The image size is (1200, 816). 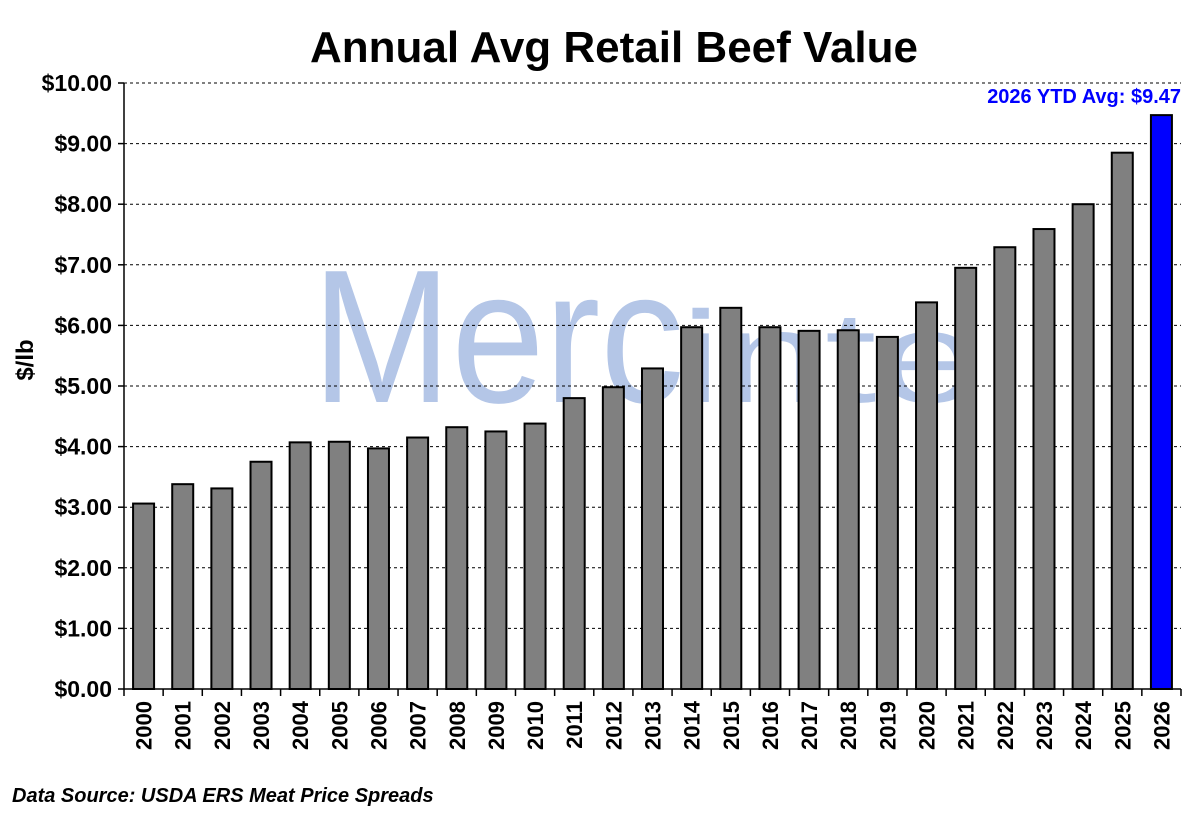 What do you see at coordinates (457, 558) in the screenshot?
I see `bar-2008` at bounding box center [457, 558].